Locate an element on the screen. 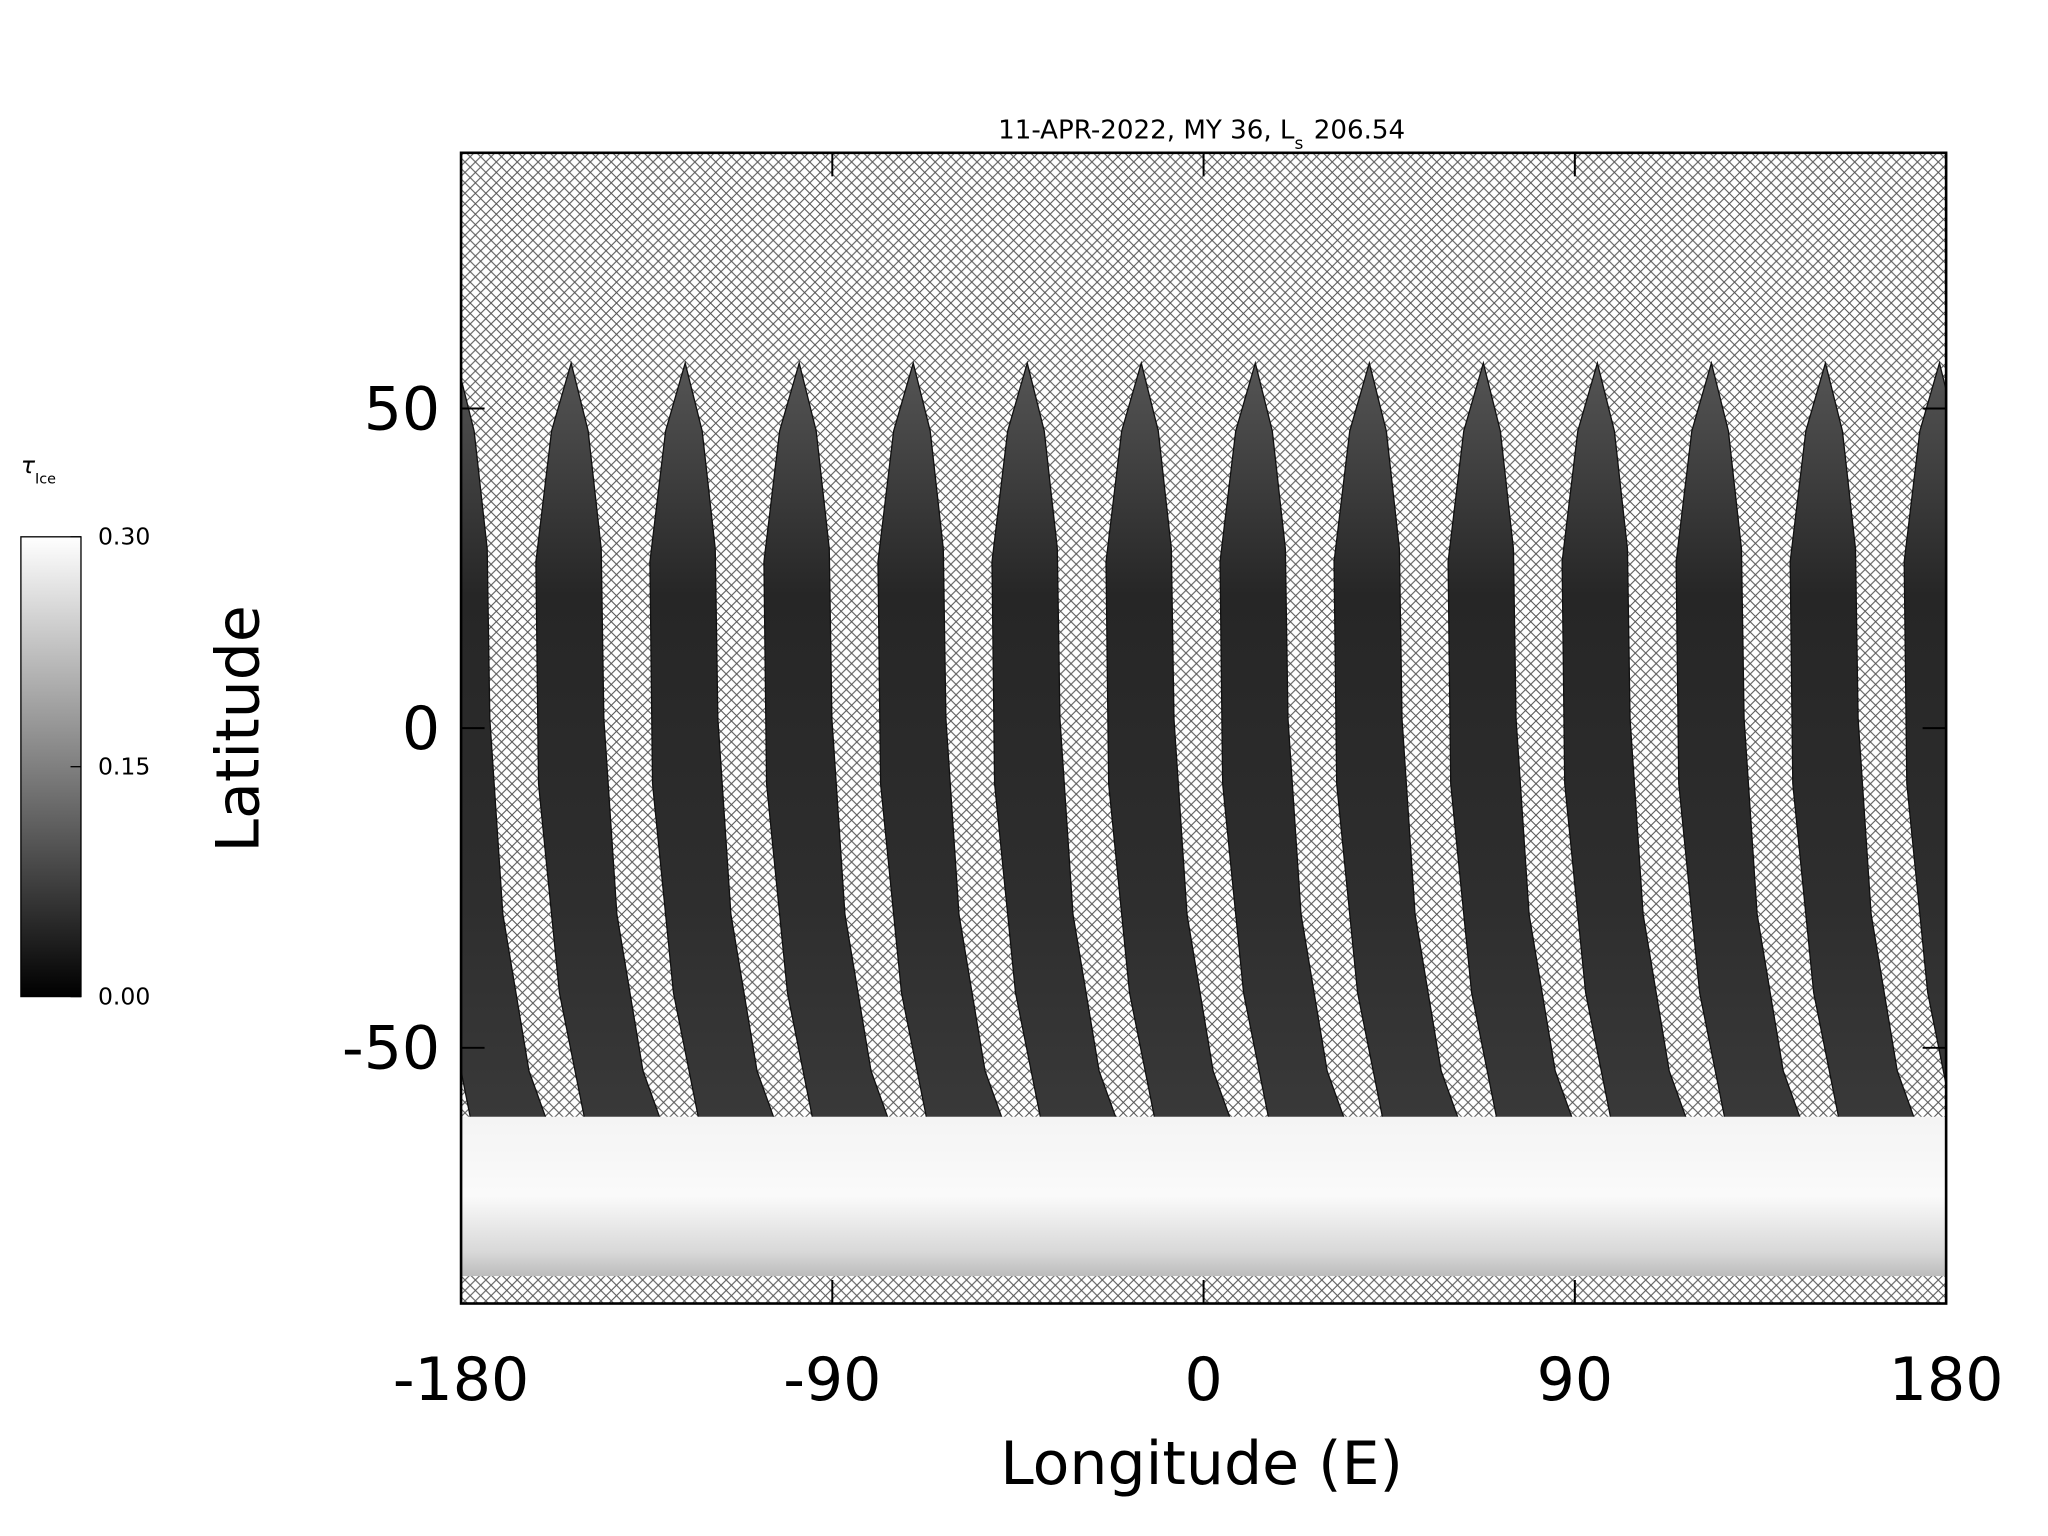  swath is located at coordinates (1925, 724).